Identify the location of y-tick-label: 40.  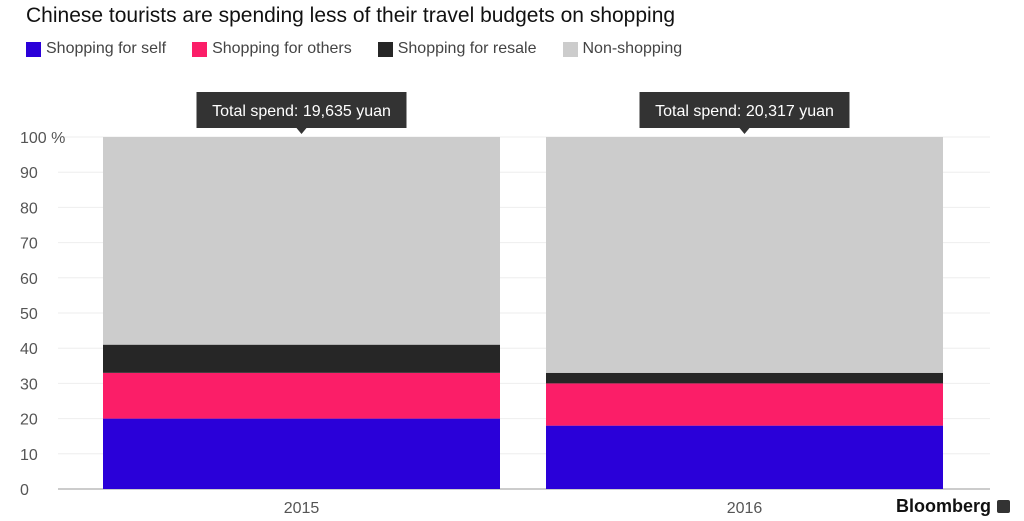
(29, 349).